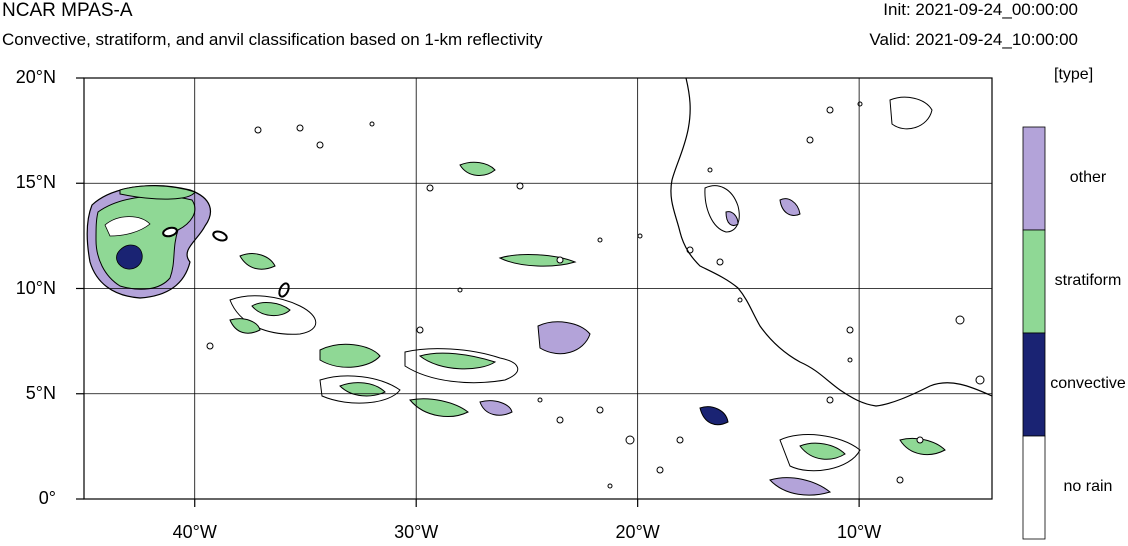 Image resolution: width=1128 pixels, height=546 pixels. What do you see at coordinates (973, 39) in the screenshot?
I see `valid-time: Valid: 2021-09-24_10:00:00` at bounding box center [973, 39].